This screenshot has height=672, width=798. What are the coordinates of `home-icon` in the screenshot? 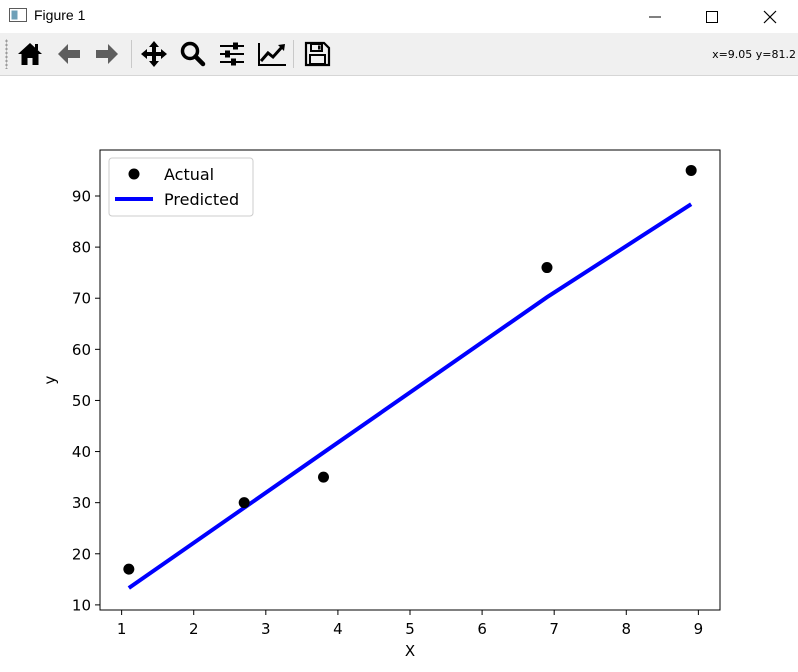 It's located at (30, 54).